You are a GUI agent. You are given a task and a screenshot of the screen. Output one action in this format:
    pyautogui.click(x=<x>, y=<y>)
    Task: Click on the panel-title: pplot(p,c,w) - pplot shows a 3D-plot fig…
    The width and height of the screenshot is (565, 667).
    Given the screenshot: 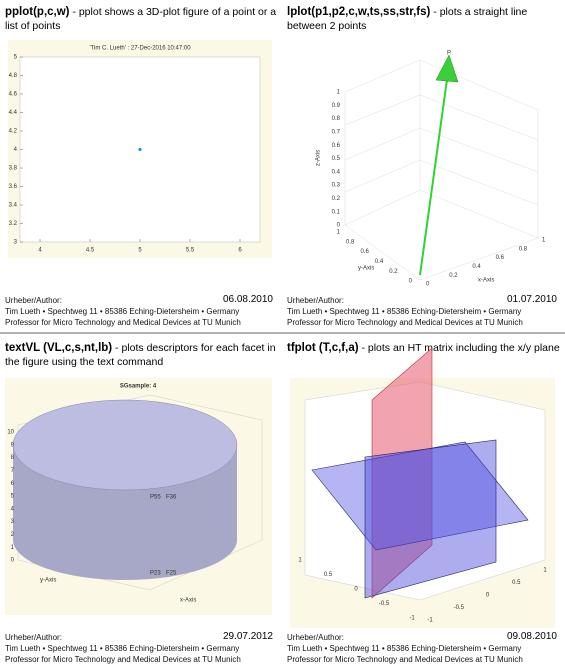 What is the action you would take?
    pyautogui.click(x=142, y=19)
    